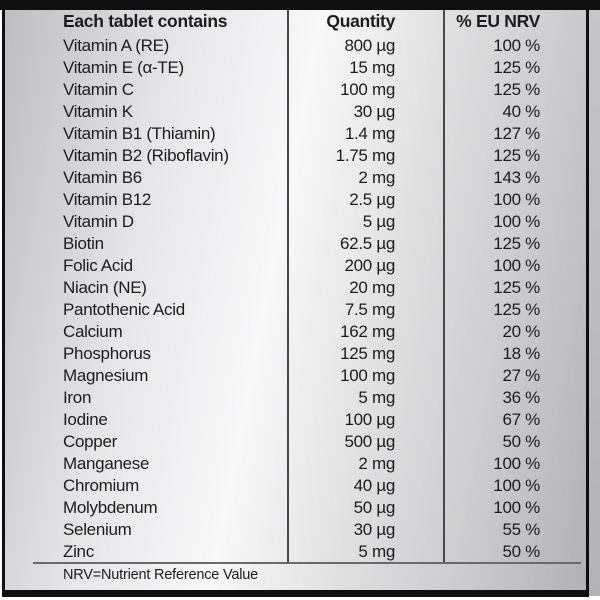 This screenshot has width=600, height=600. I want to click on nutrient-quantity: 20 mg, so click(372, 287).